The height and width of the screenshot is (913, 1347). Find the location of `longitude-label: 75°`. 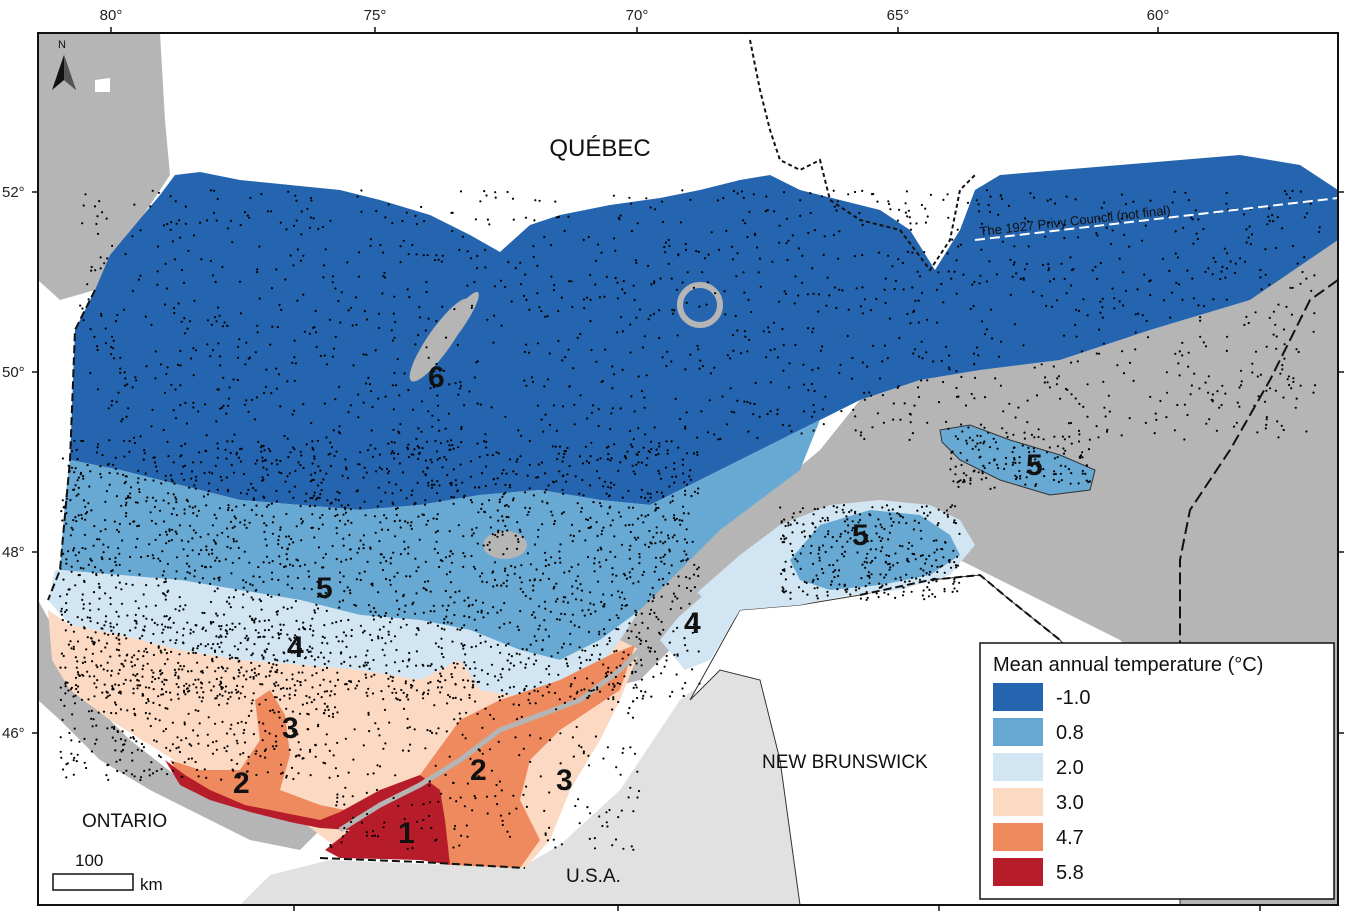

longitude-label: 75° is located at coordinates (375, 15).